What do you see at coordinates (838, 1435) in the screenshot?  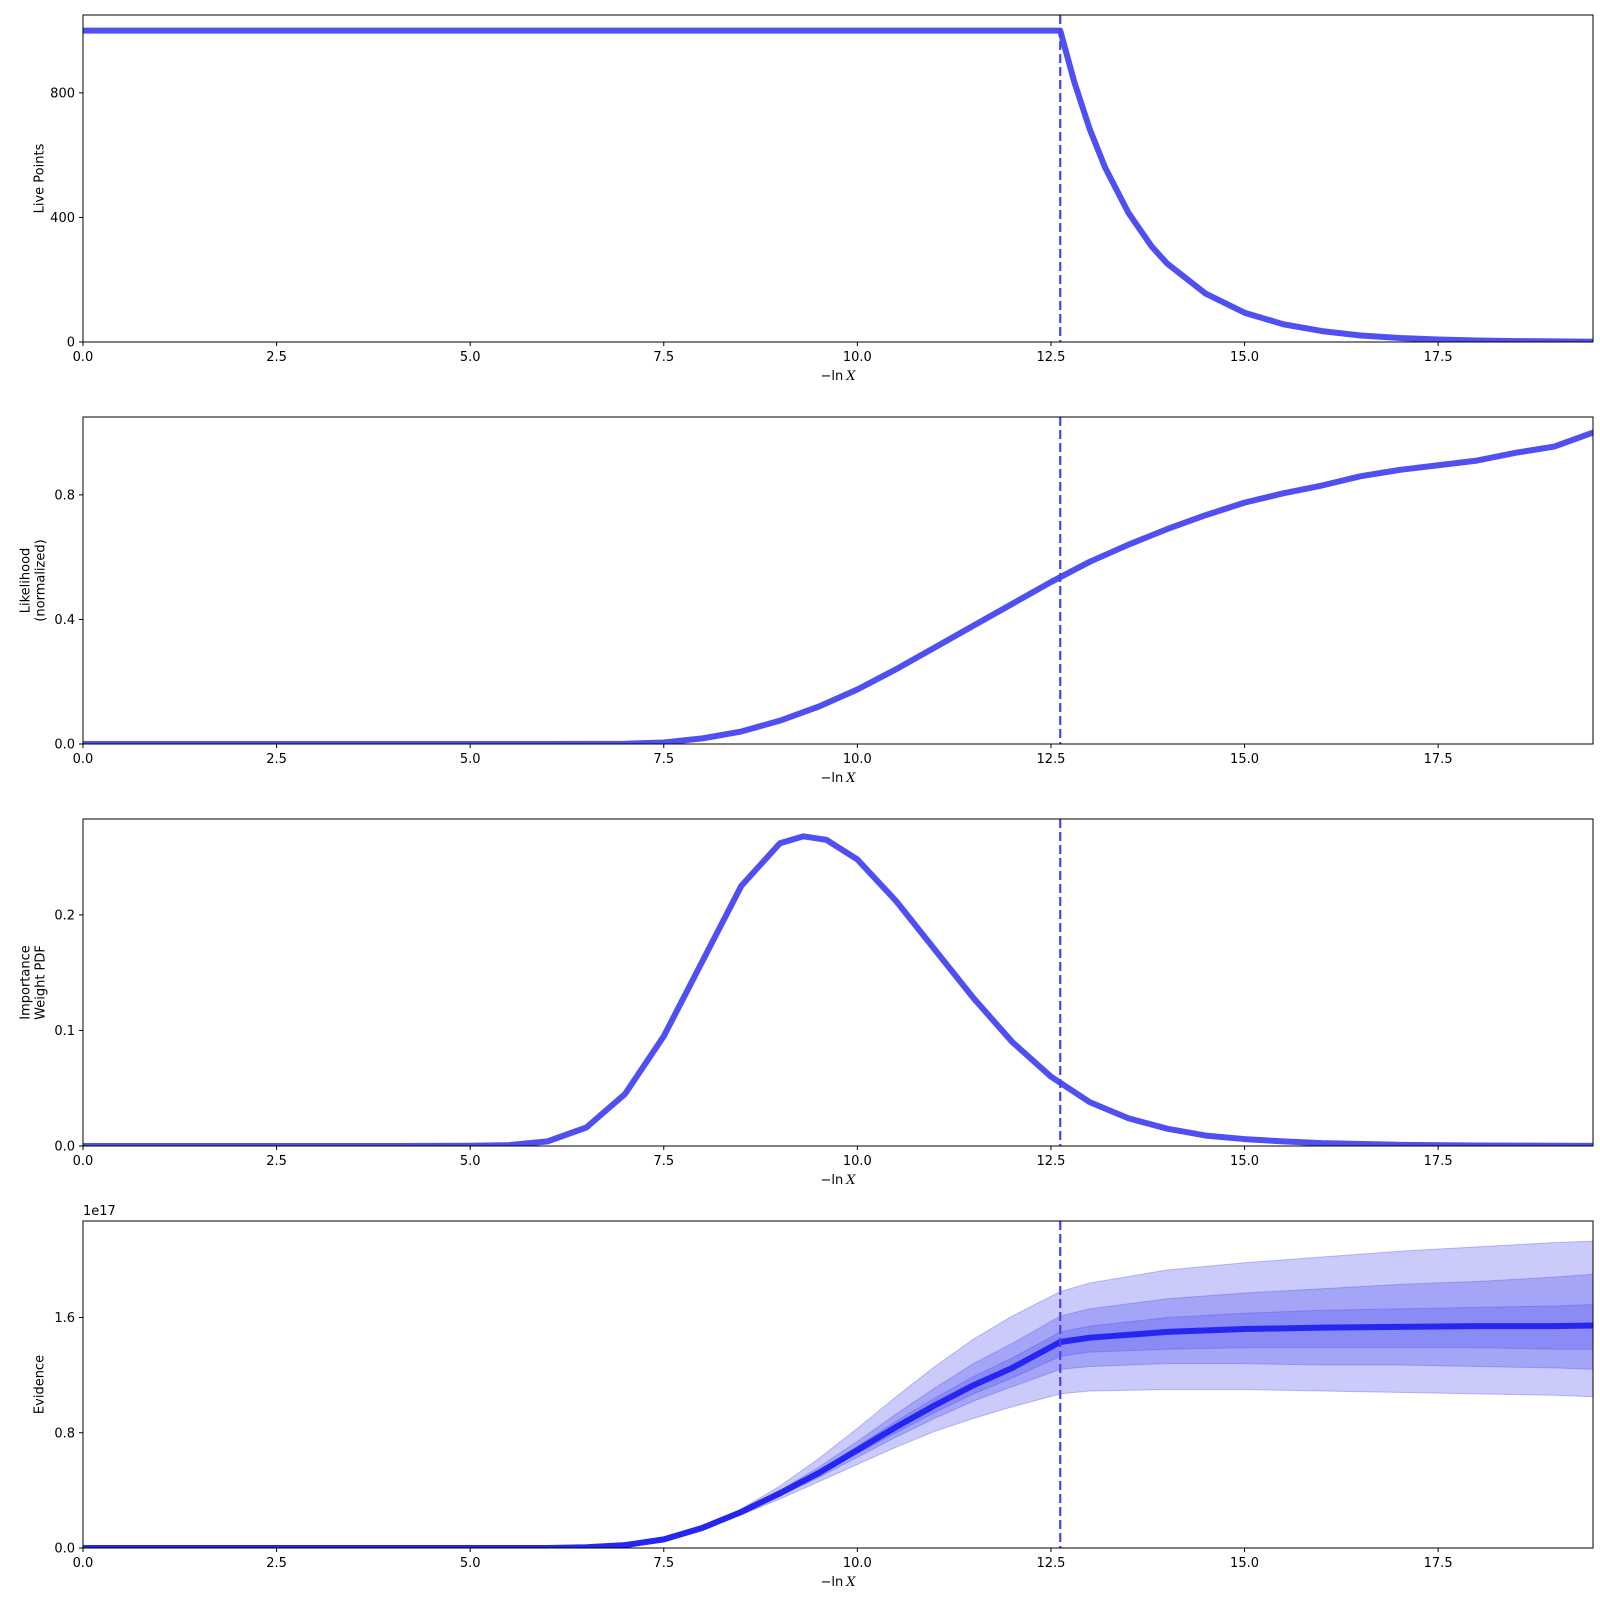 I see `evidence-median-line` at bounding box center [838, 1435].